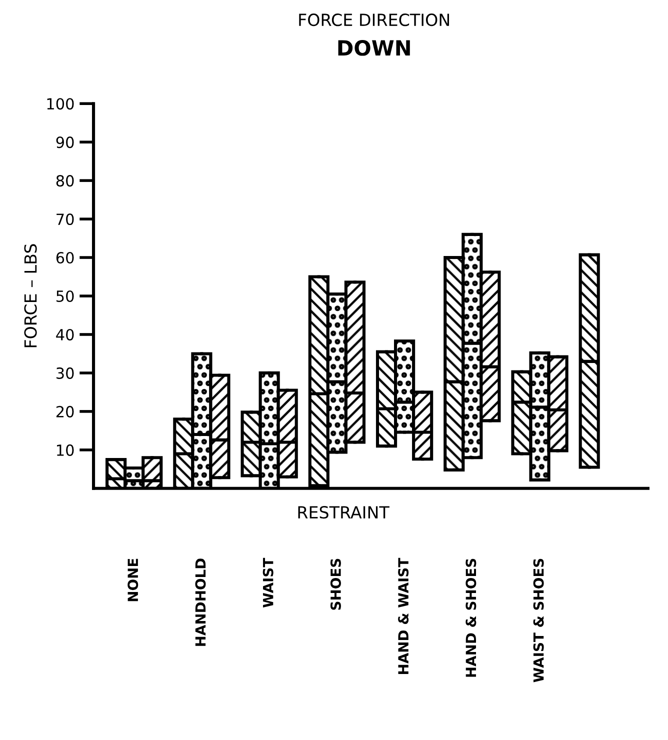 The height and width of the screenshot is (740, 668). What do you see at coordinates (65, 296) in the screenshot?
I see `y-tick-label: 50` at bounding box center [65, 296].